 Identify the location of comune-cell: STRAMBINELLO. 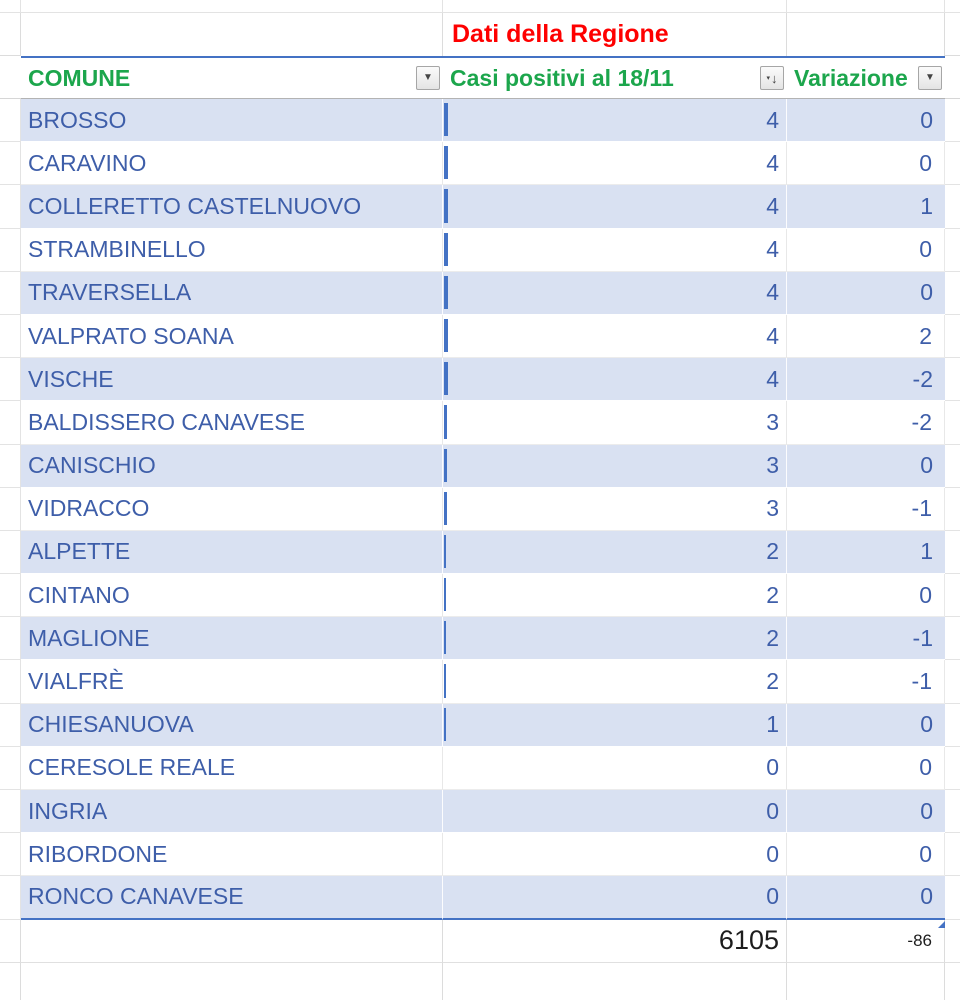
(232, 250).